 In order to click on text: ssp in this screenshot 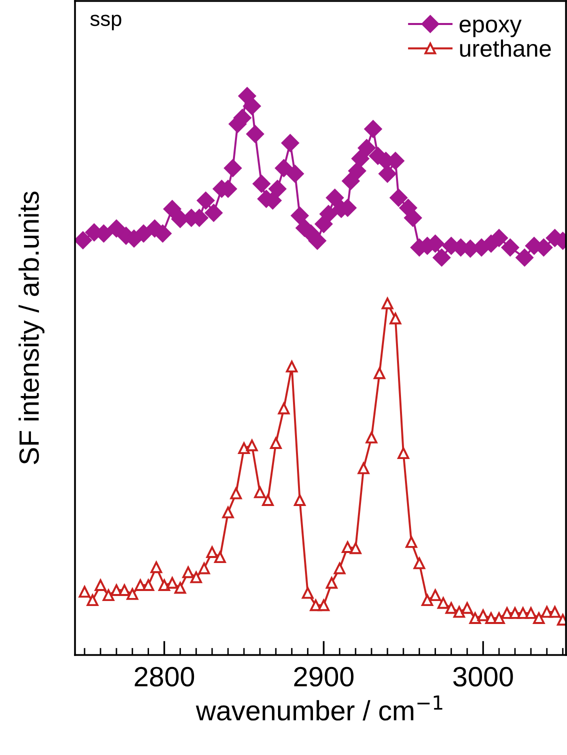, I will do `click(106, 22)`.